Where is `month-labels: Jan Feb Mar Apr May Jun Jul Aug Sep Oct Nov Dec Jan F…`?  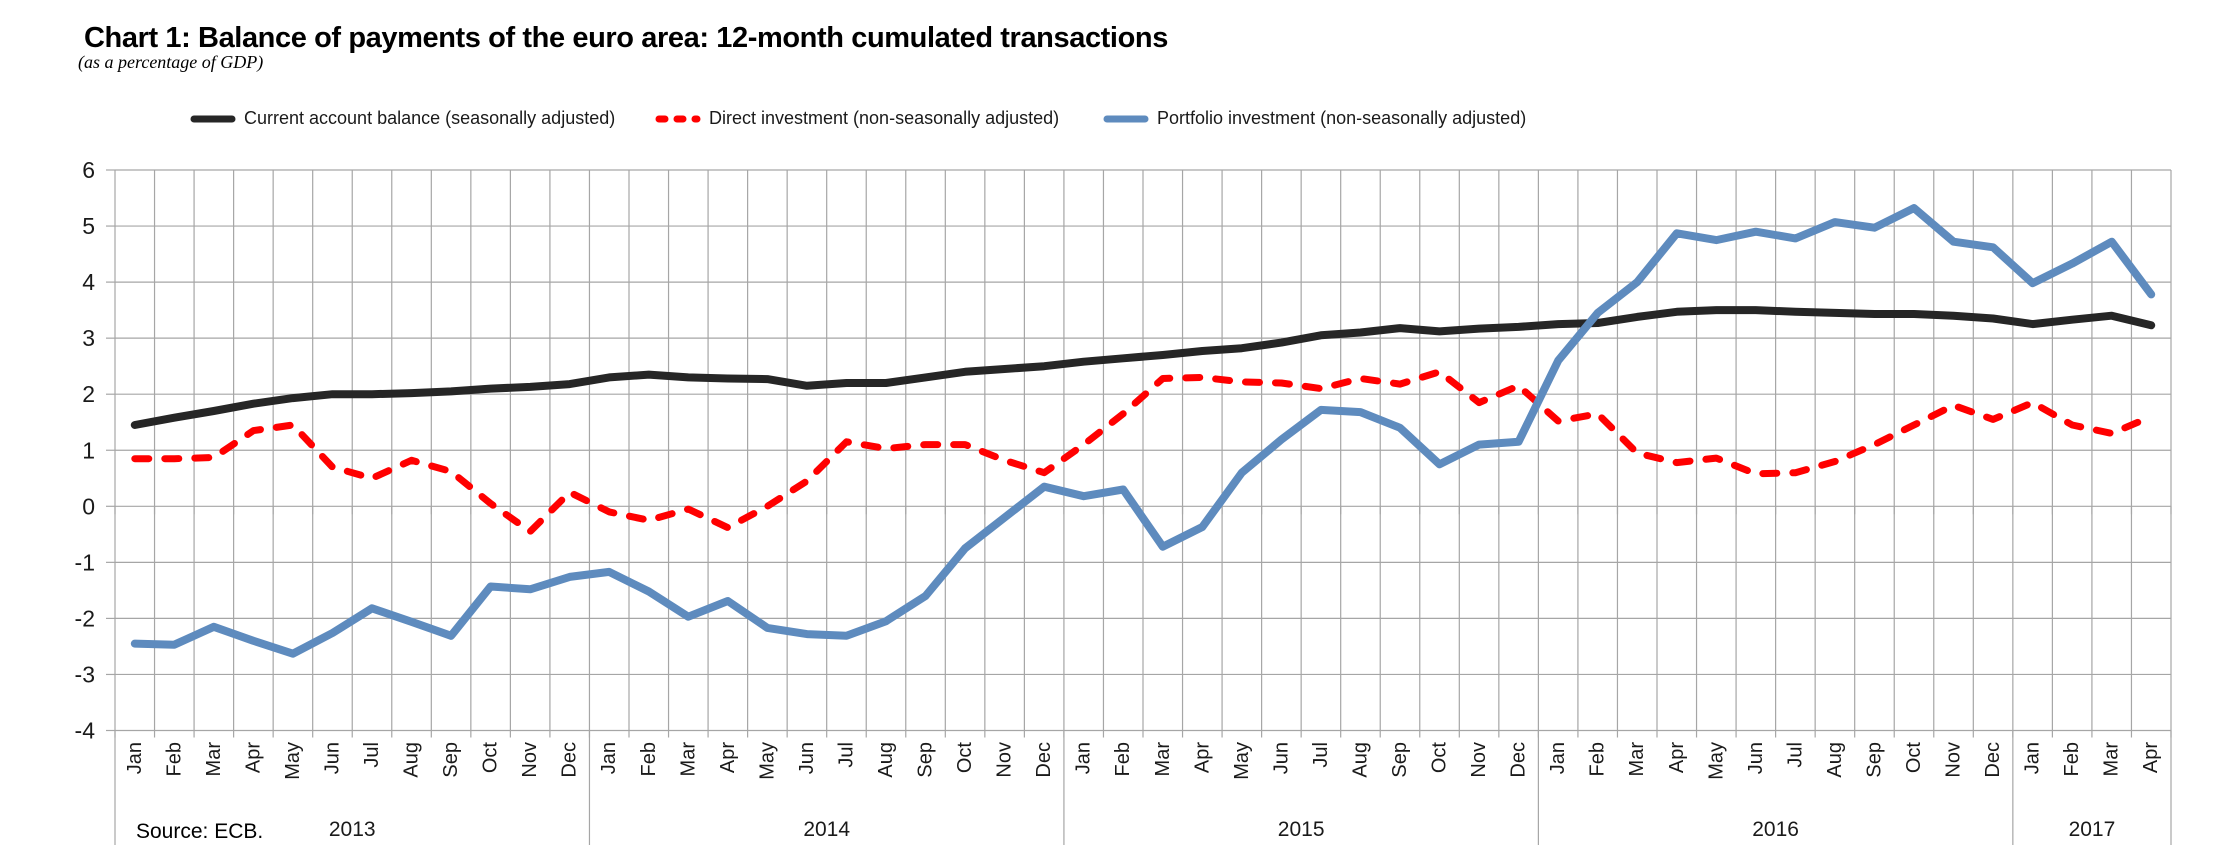 month-labels: Jan Feb Mar Apr May Jun Jul Aug Sep Oct Nov Dec Jan F… is located at coordinates (1143, 761).